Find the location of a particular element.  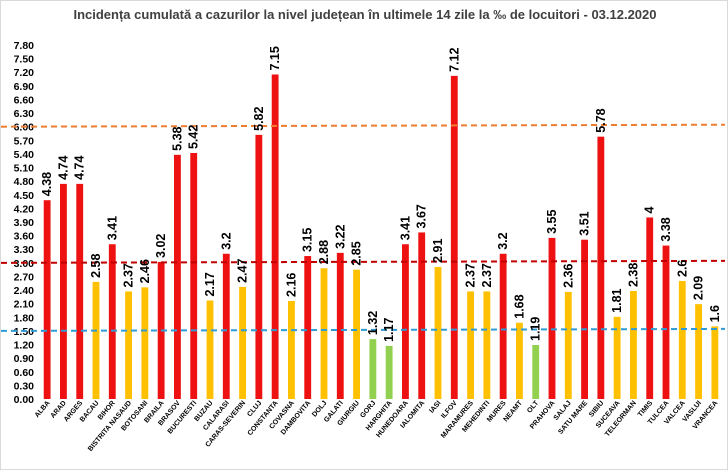

data-label: 3.22 is located at coordinates (340, 236).